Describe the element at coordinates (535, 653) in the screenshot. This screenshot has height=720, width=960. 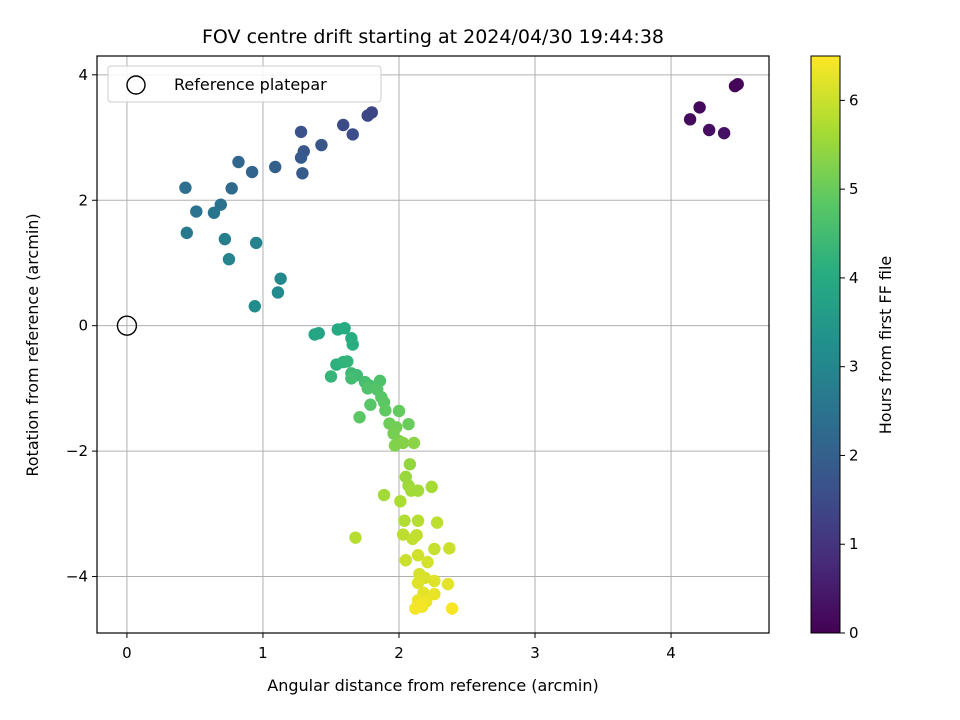
I see `x-tick-label: 3` at that location.